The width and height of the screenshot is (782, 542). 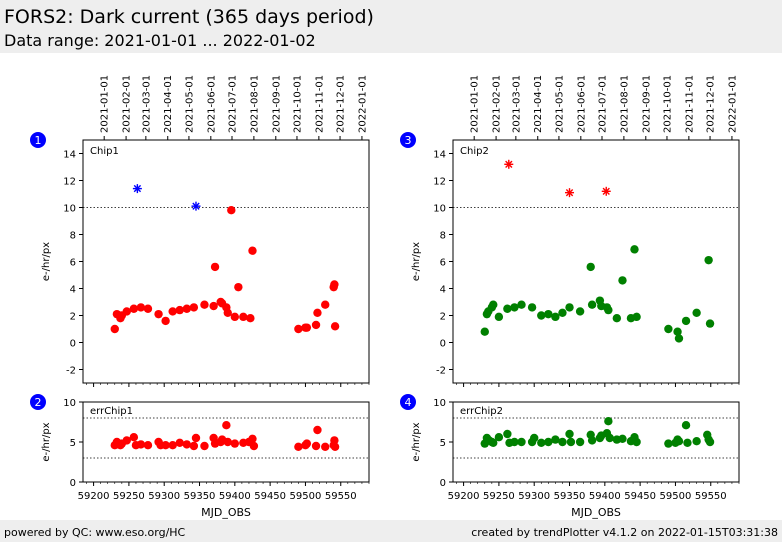 What do you see at coordinates (189, 104) in the screenshot?
I see `date-tick-label: 2021-05-01` at bounding box center [189, 104].